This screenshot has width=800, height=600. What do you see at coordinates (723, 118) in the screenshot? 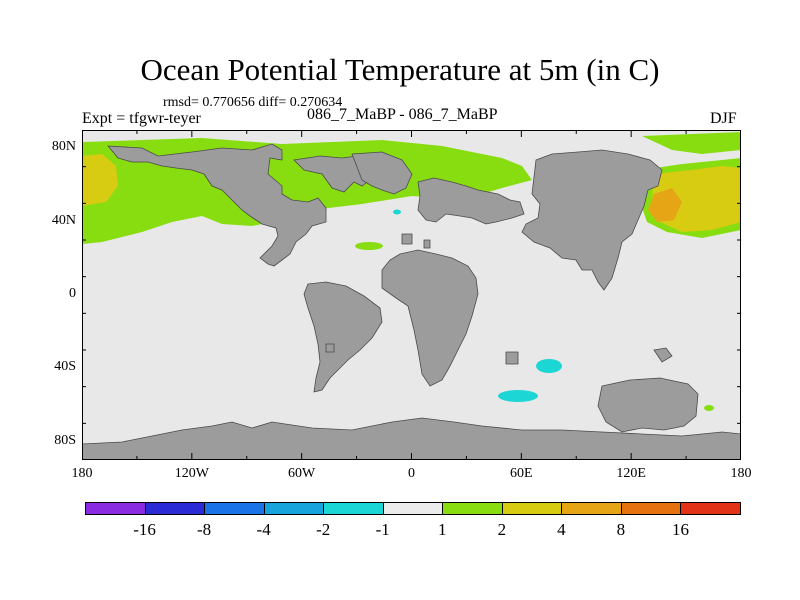
I see `season-label: DJF` at bounding box center [723, 118].